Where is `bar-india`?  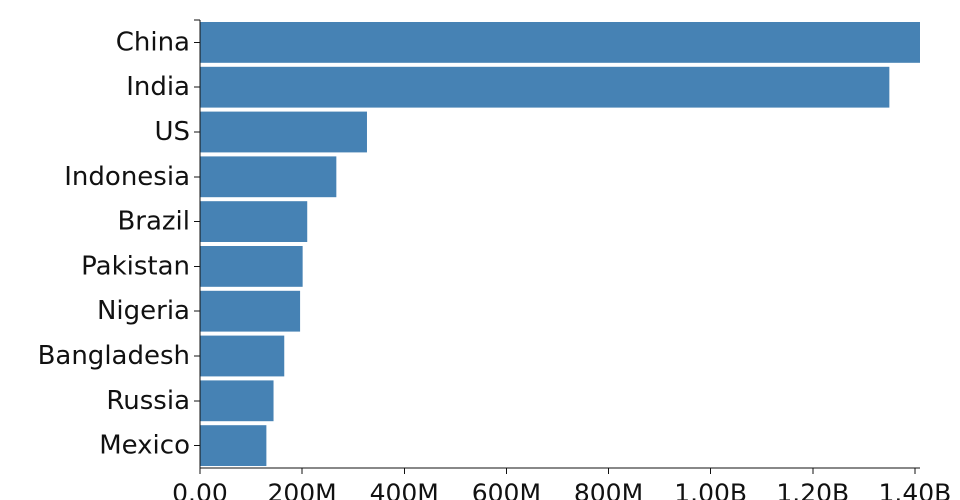
bar-india is located at coordinates (545, 87).